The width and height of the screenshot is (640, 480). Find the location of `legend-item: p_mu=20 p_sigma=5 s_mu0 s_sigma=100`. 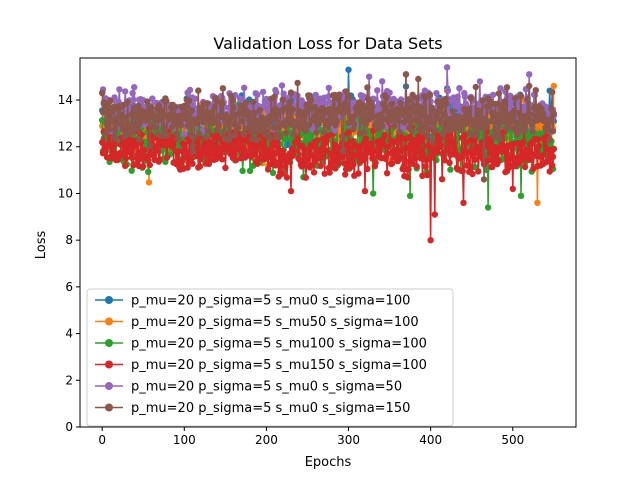

legend-item: p_mu=20 p_sigma=5 s_mu0 s_sigma=100 is located at coordinates (252, 301).